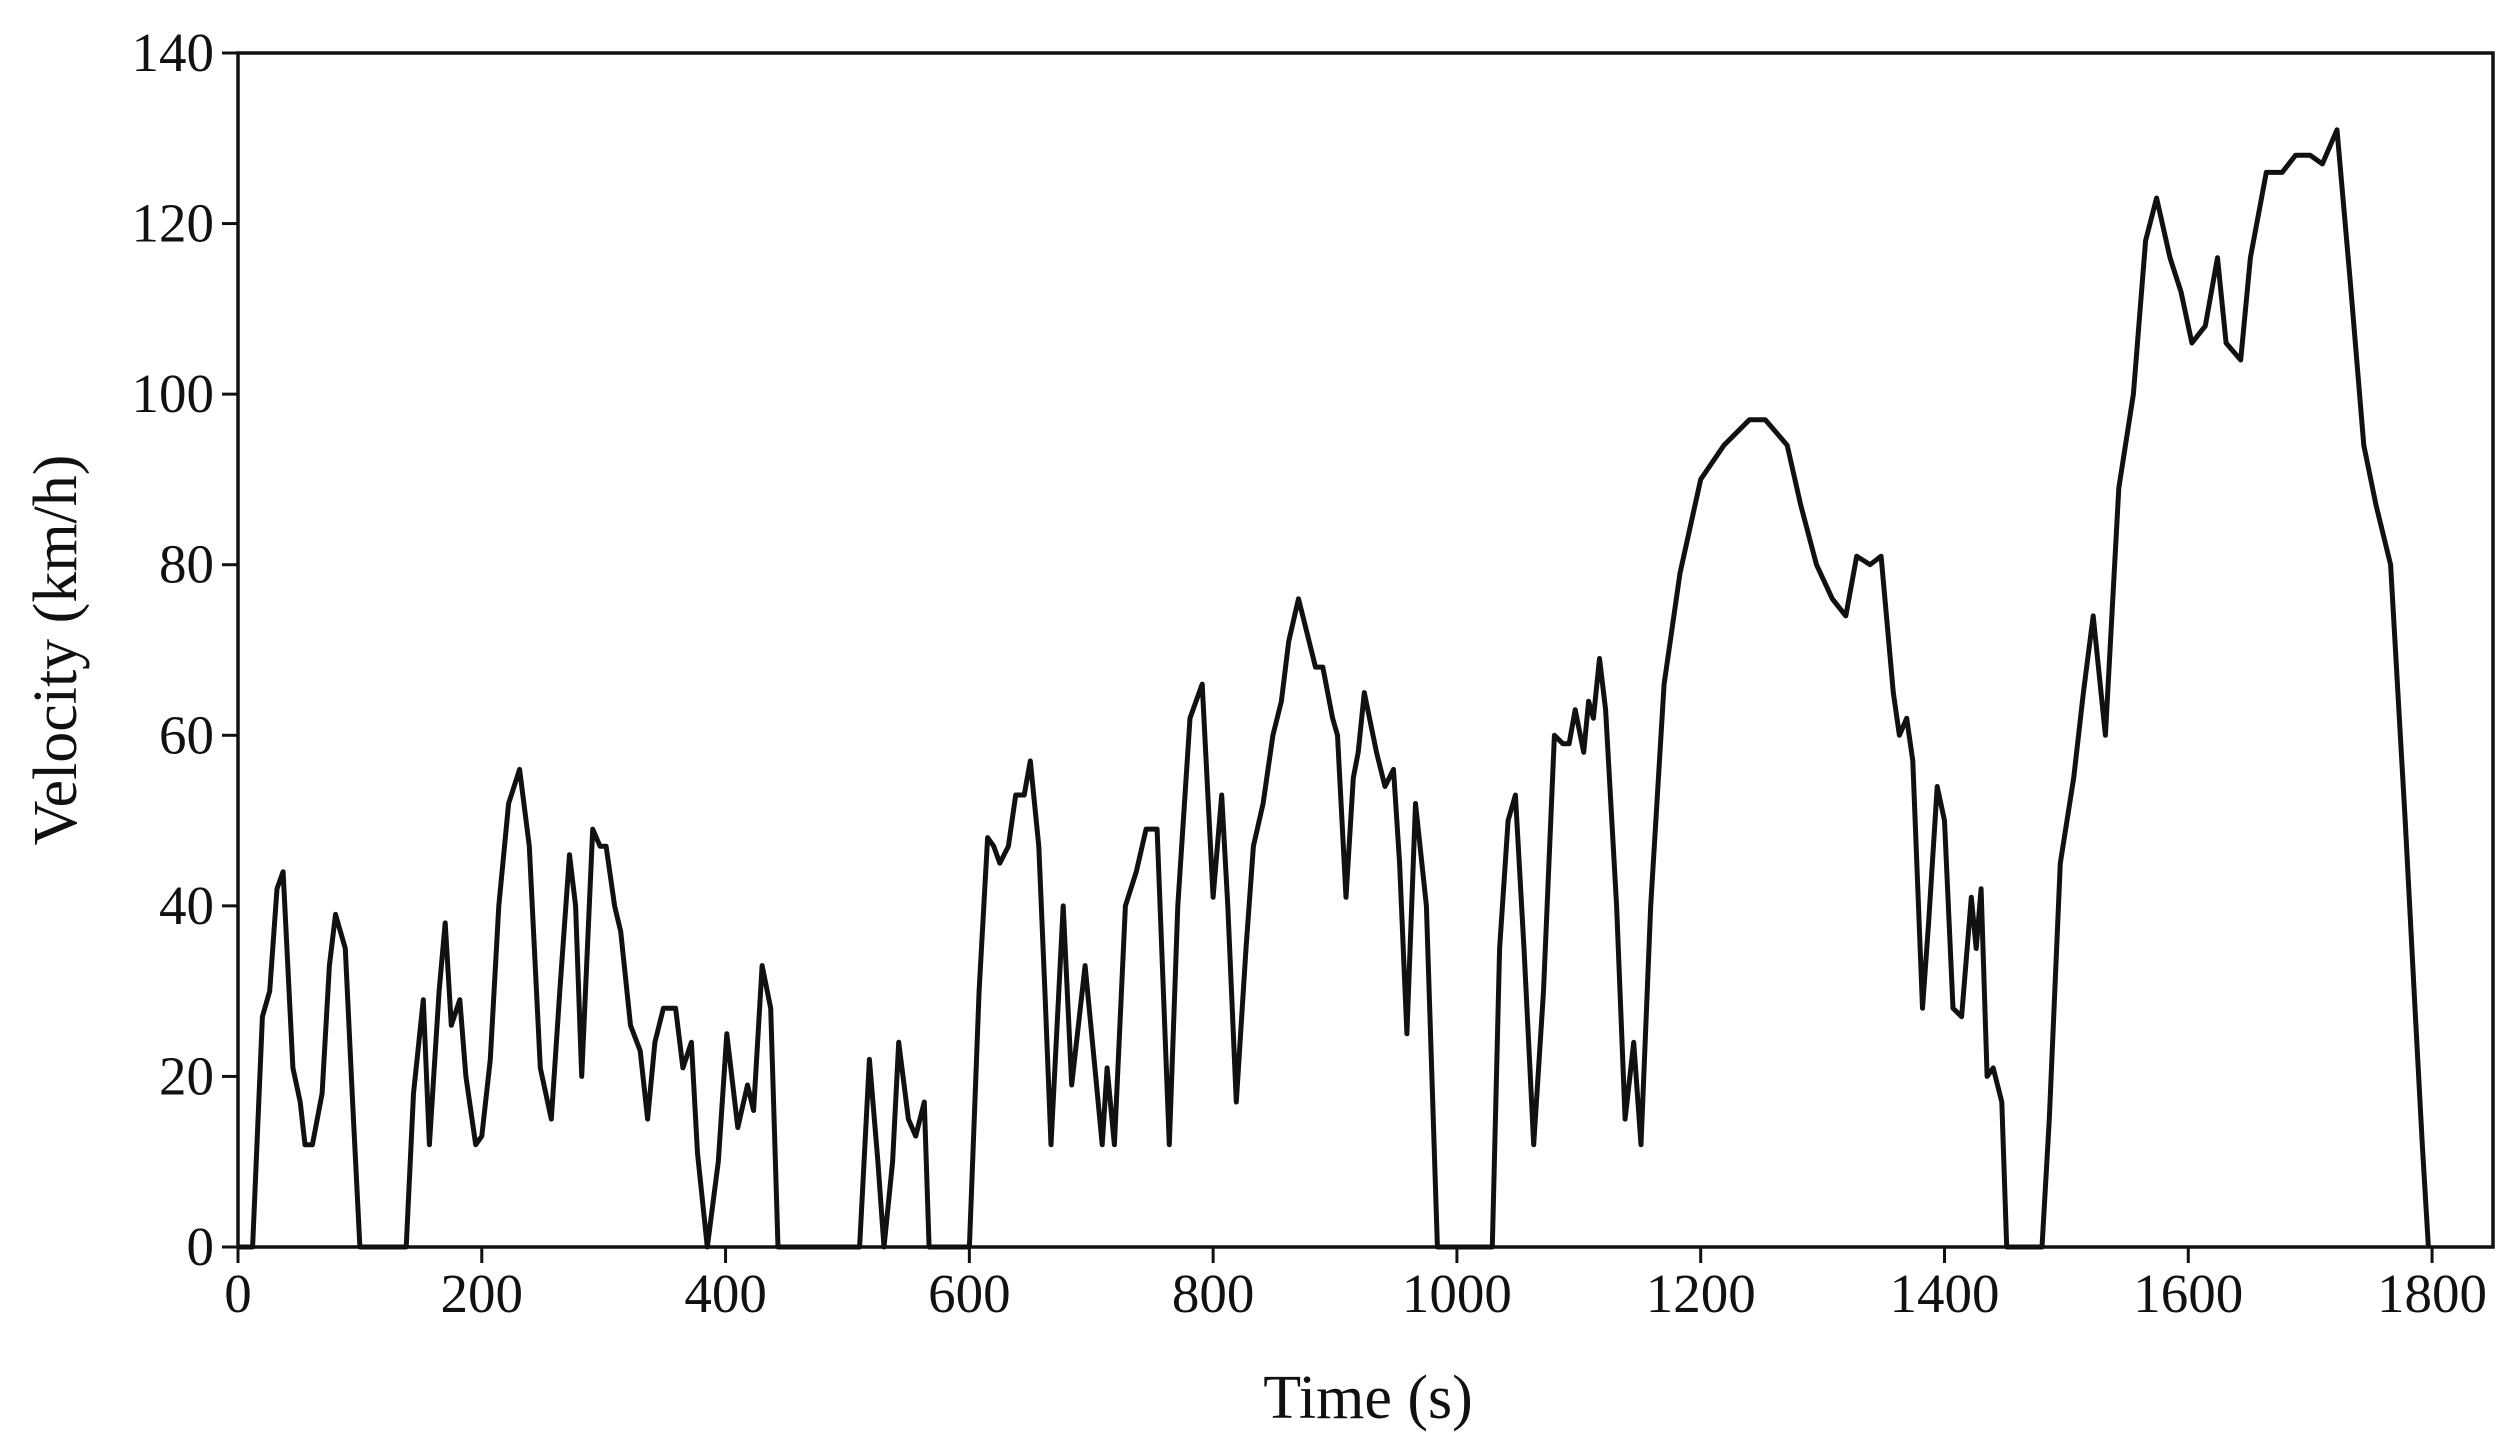 This screenshot has height=1455, width=2519. Describe the element at coordinates (2432, 1293) in the screenshot. I see `x-tick-label: 1800` at that location.